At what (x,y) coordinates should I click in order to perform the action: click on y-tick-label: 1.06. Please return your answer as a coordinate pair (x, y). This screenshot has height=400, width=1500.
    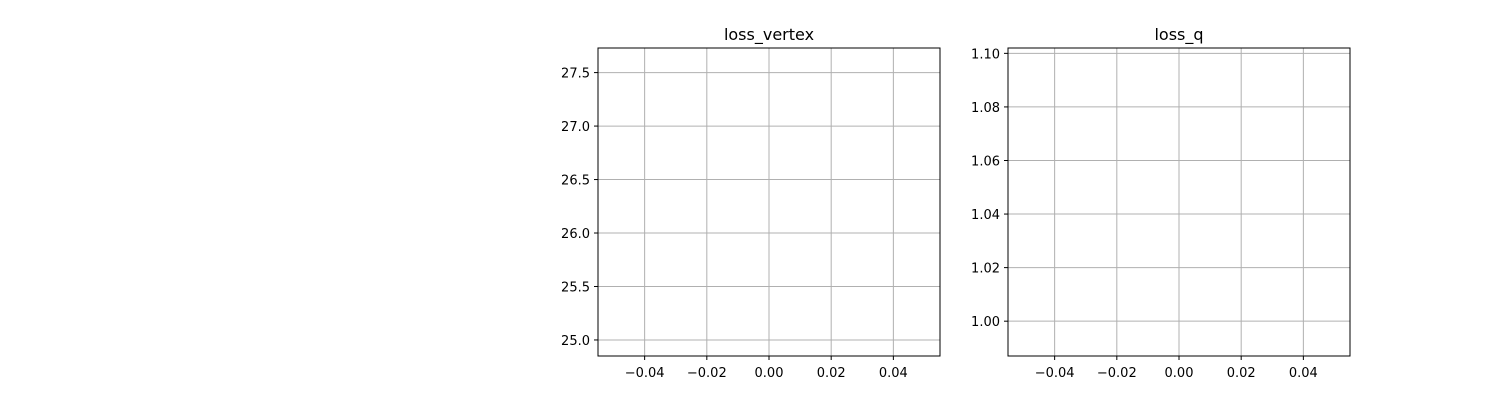
    Looking at the image, I should click on (985, 161).